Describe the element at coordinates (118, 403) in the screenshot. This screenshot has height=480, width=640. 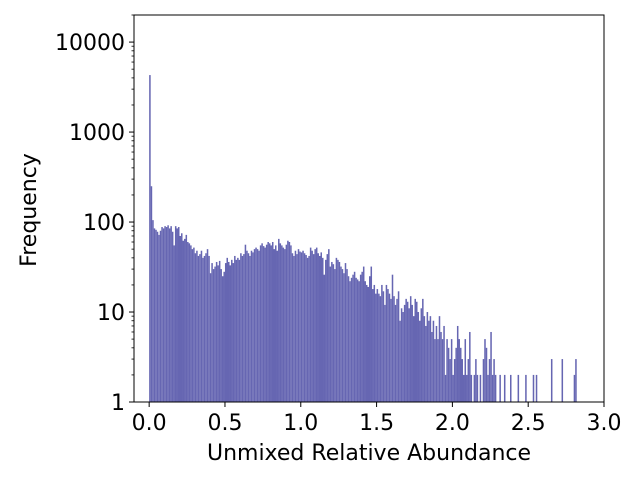
I see `y-tick-label: 1` at that location.